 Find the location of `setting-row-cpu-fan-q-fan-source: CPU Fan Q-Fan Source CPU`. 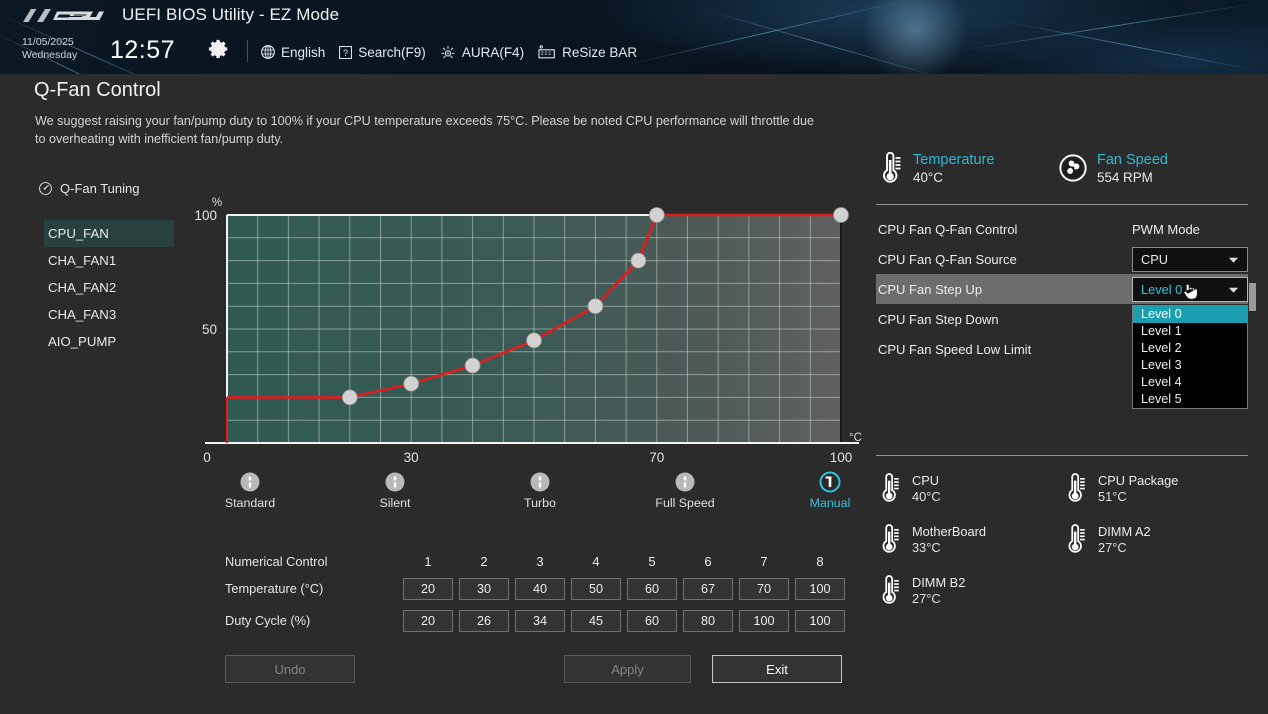

setting-row-cpu-fan-q-fan-source: CPU Fan Q-Fan Source CPU is located at coordinates (1062, 259).